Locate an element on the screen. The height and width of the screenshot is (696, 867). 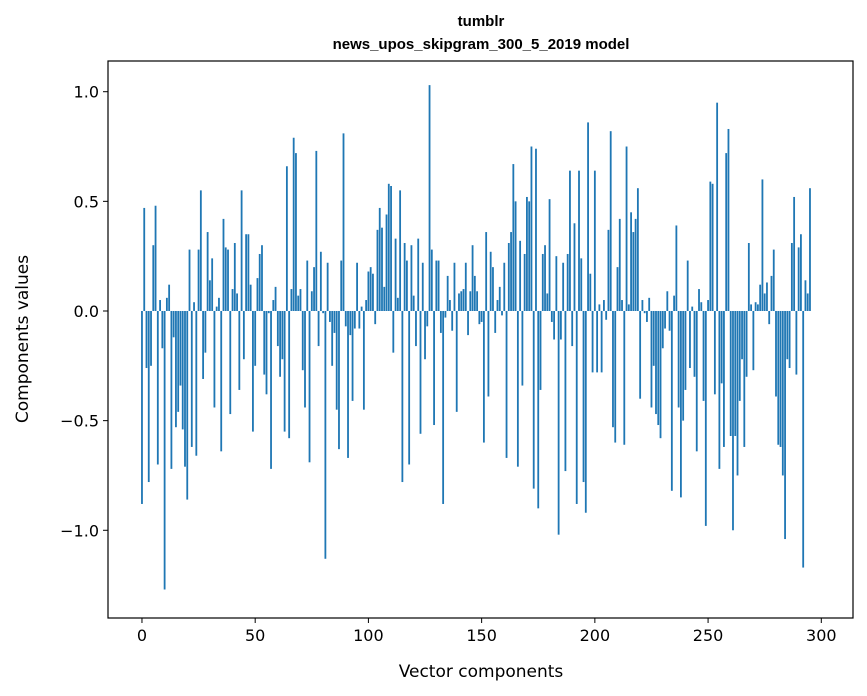
y-tick-label: −0.5 is located at coordinates (79, 421).